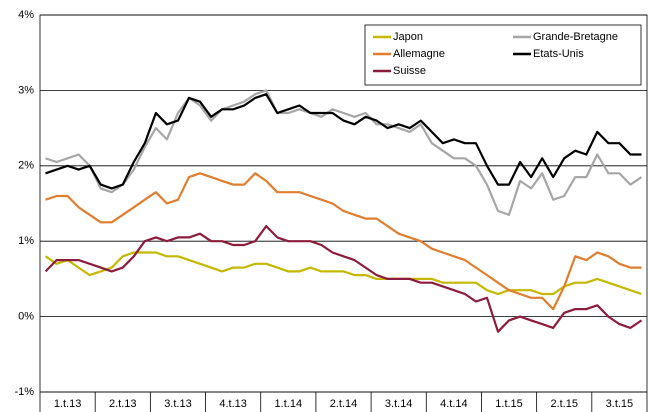 The image size is (648, 412). What do you see at coordinates (408, 37) in the screenshot?
I see `legend-label: Japon` at bounding box center [408, 37].